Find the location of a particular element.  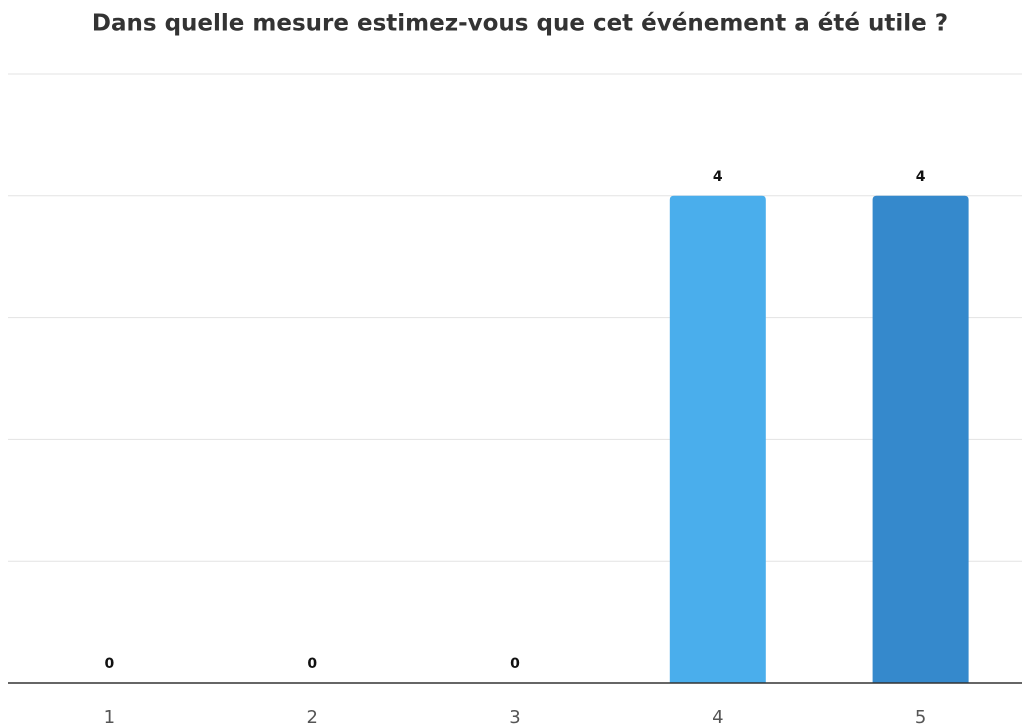

x-tick-label: 3 is located at coordinates (514, 717).